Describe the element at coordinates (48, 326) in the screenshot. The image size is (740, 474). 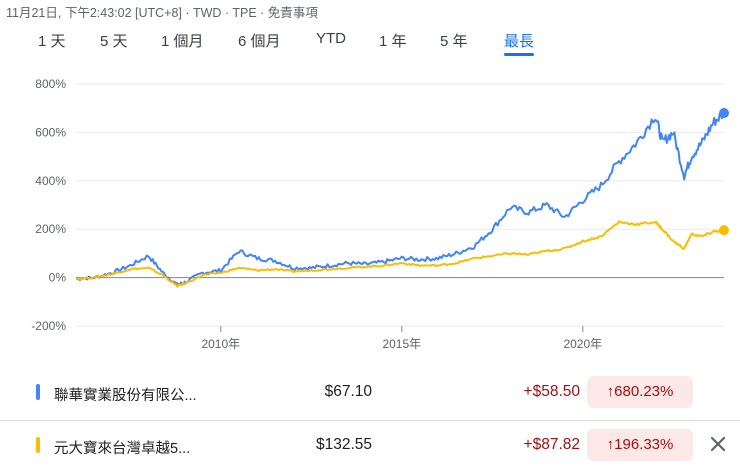
I see `y-tick-label: -200%` at that location.